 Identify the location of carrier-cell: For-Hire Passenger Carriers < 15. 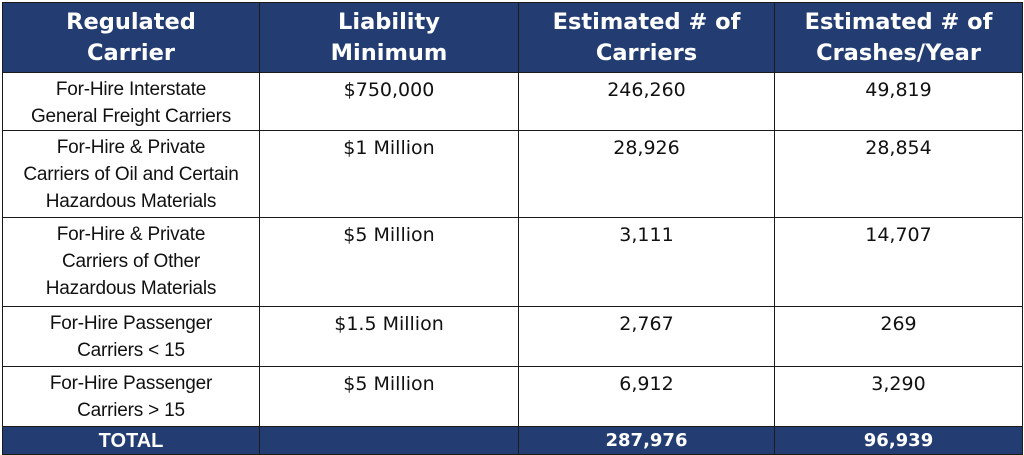
(131, 336).